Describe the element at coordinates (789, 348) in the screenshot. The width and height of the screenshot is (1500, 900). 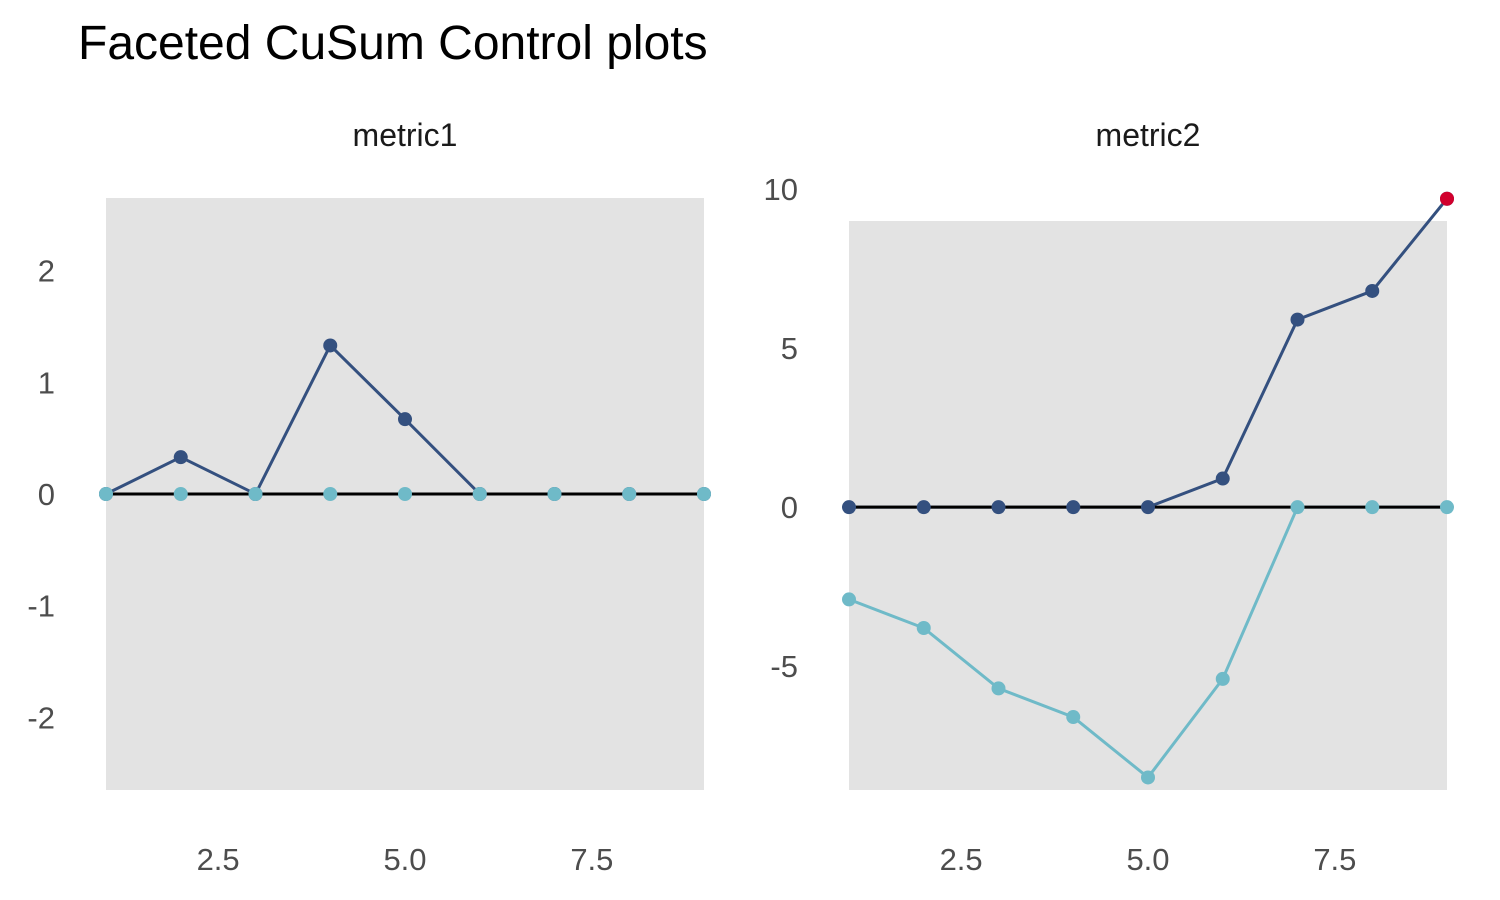
I see `y-tick-label: 5` at that location.